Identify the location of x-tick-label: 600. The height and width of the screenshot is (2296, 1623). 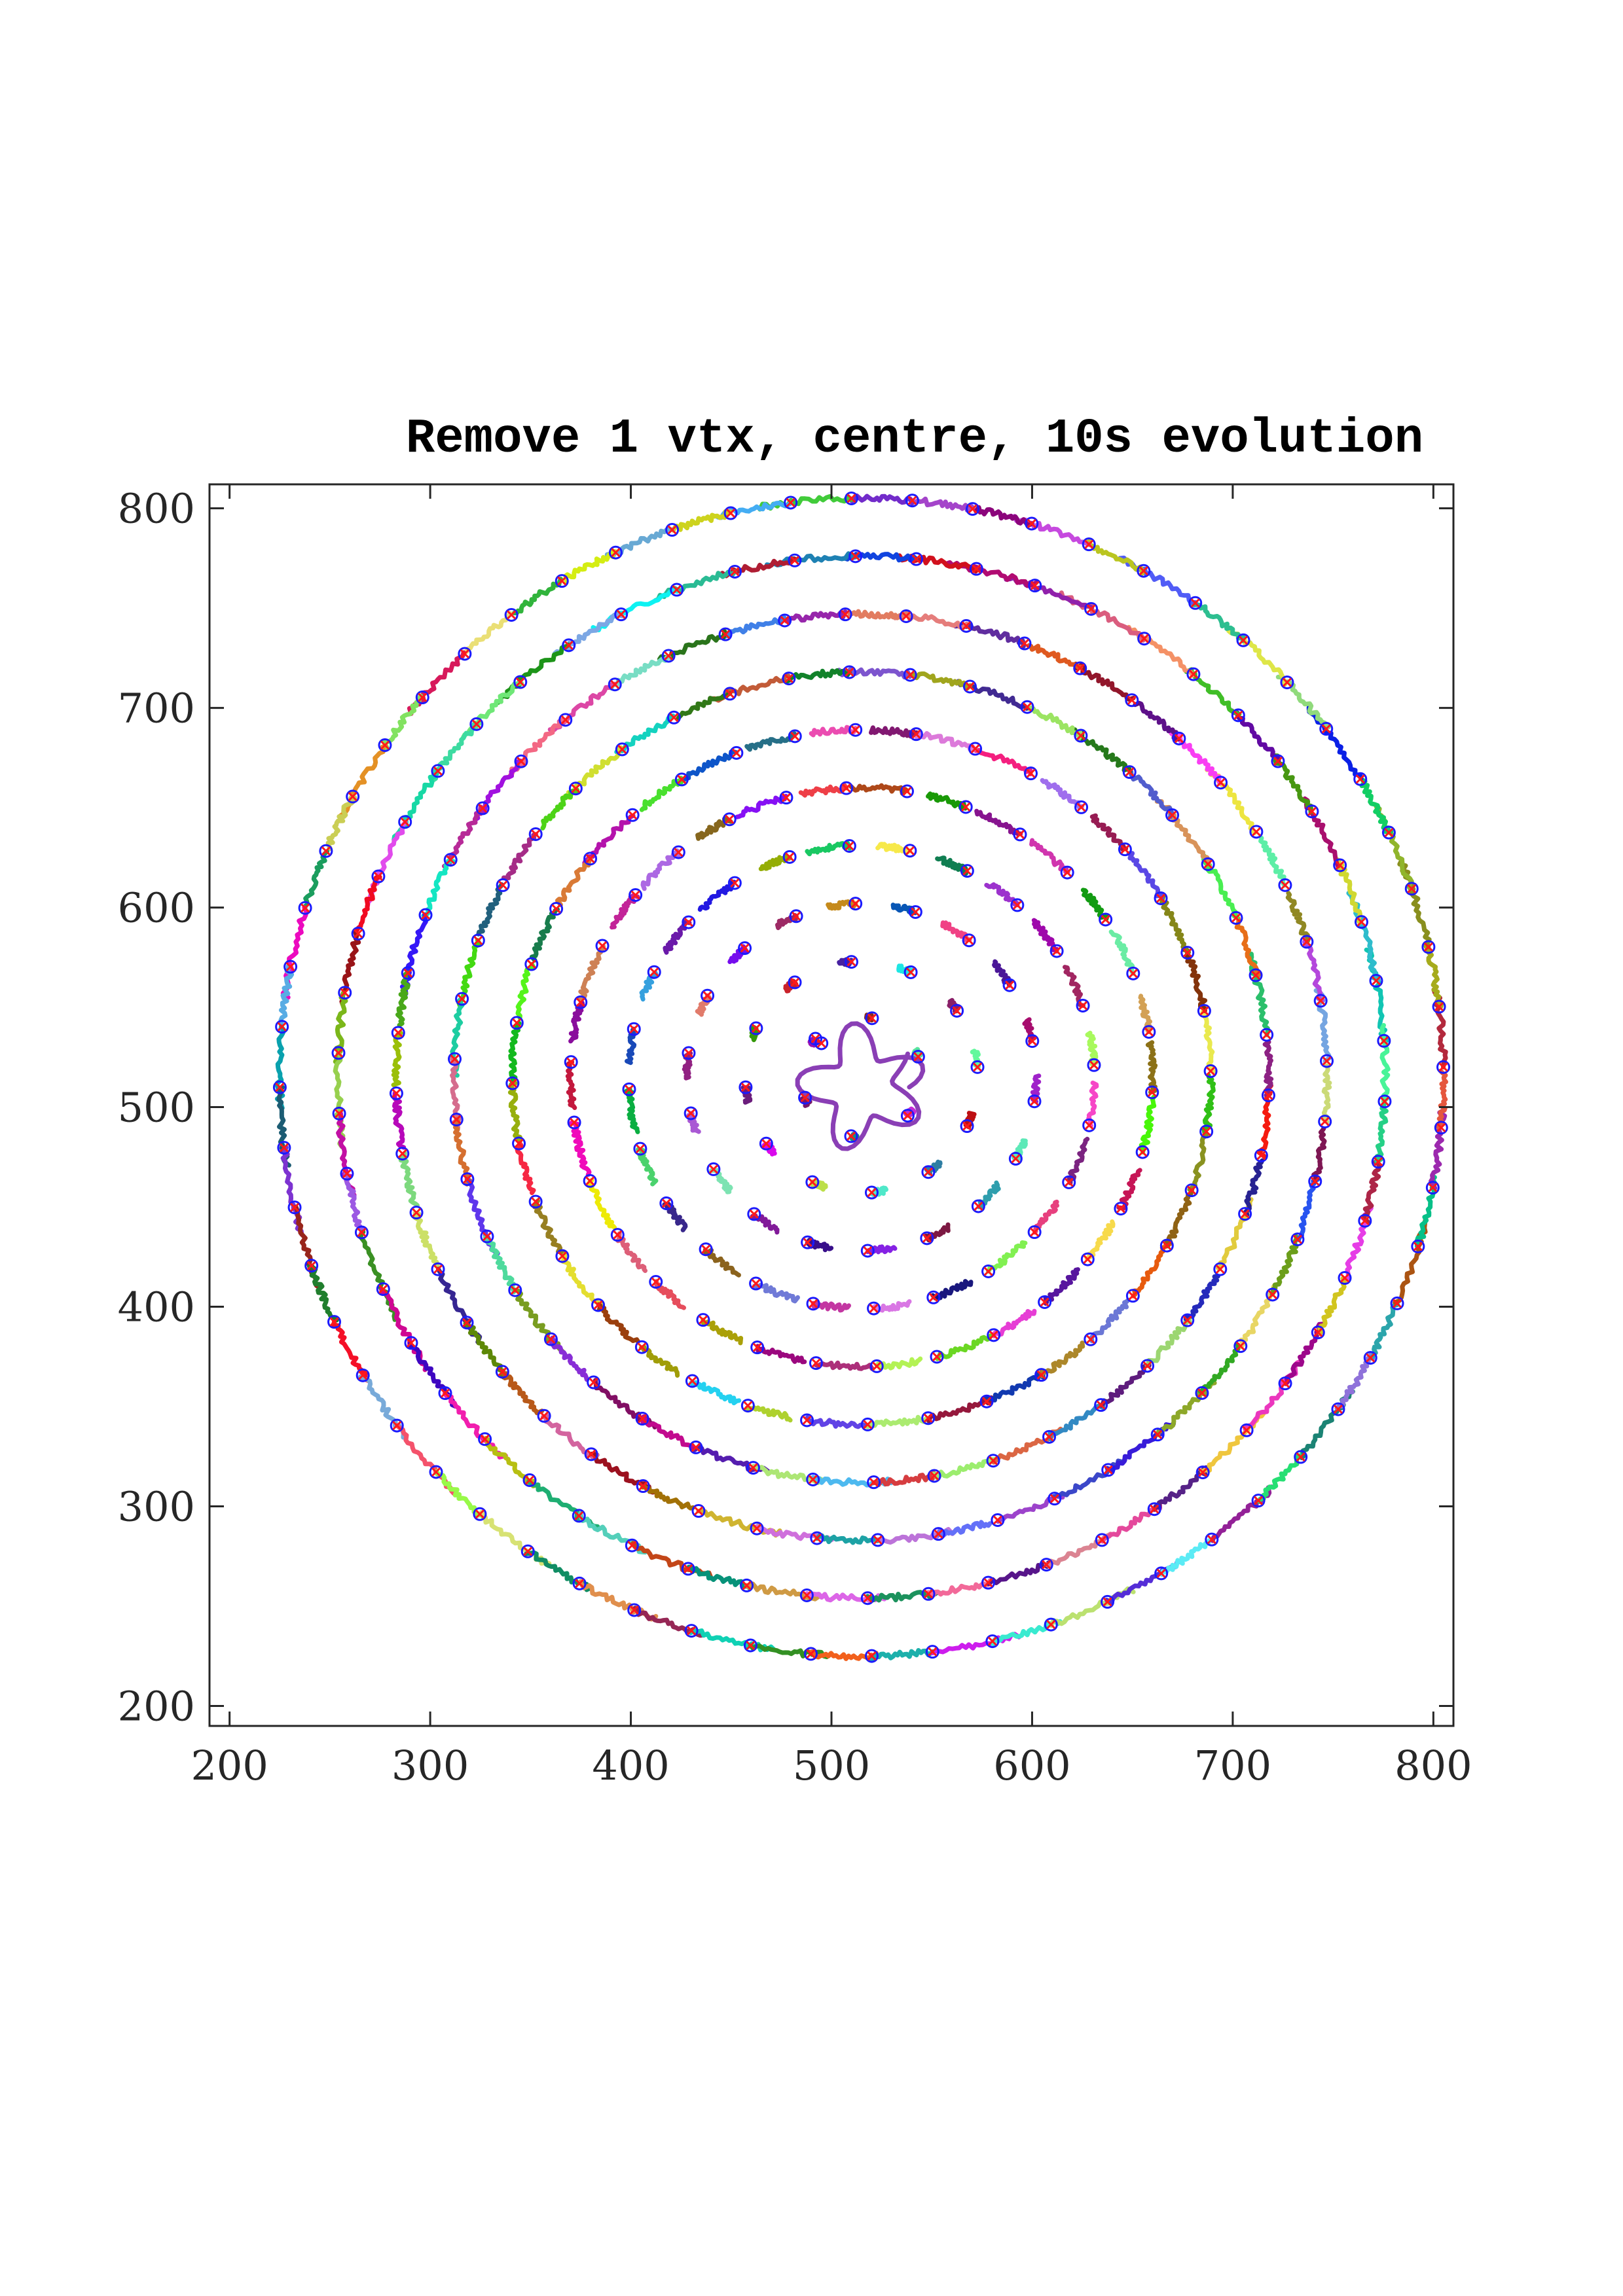
(1031, 1765).